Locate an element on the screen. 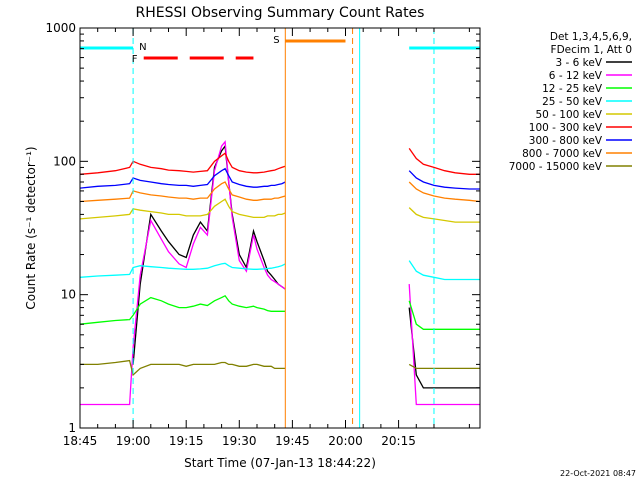  series-line-50-100-kev-segment1 is located at coordinates (183, 209).